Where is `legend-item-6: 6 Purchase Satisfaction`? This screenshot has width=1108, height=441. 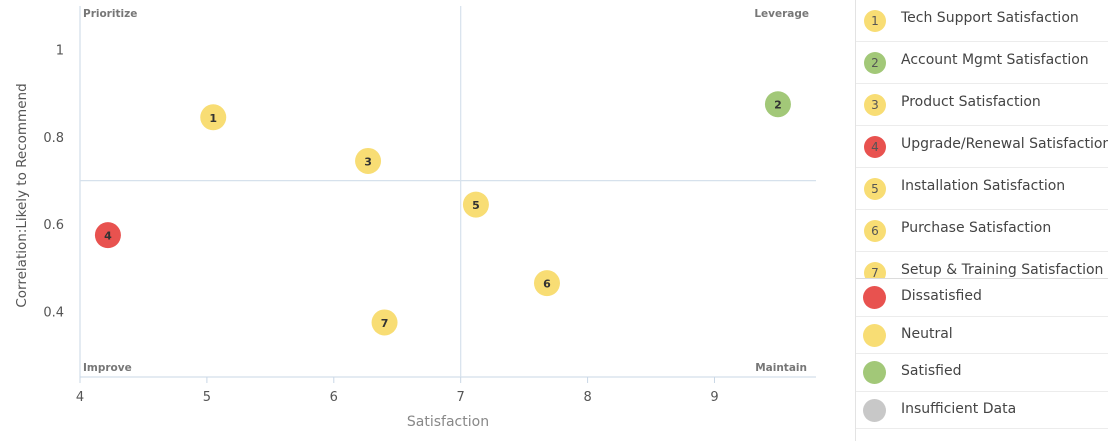 legend-item-6: 6 Purchase Satisfaction is located at coordinates (982, 231).